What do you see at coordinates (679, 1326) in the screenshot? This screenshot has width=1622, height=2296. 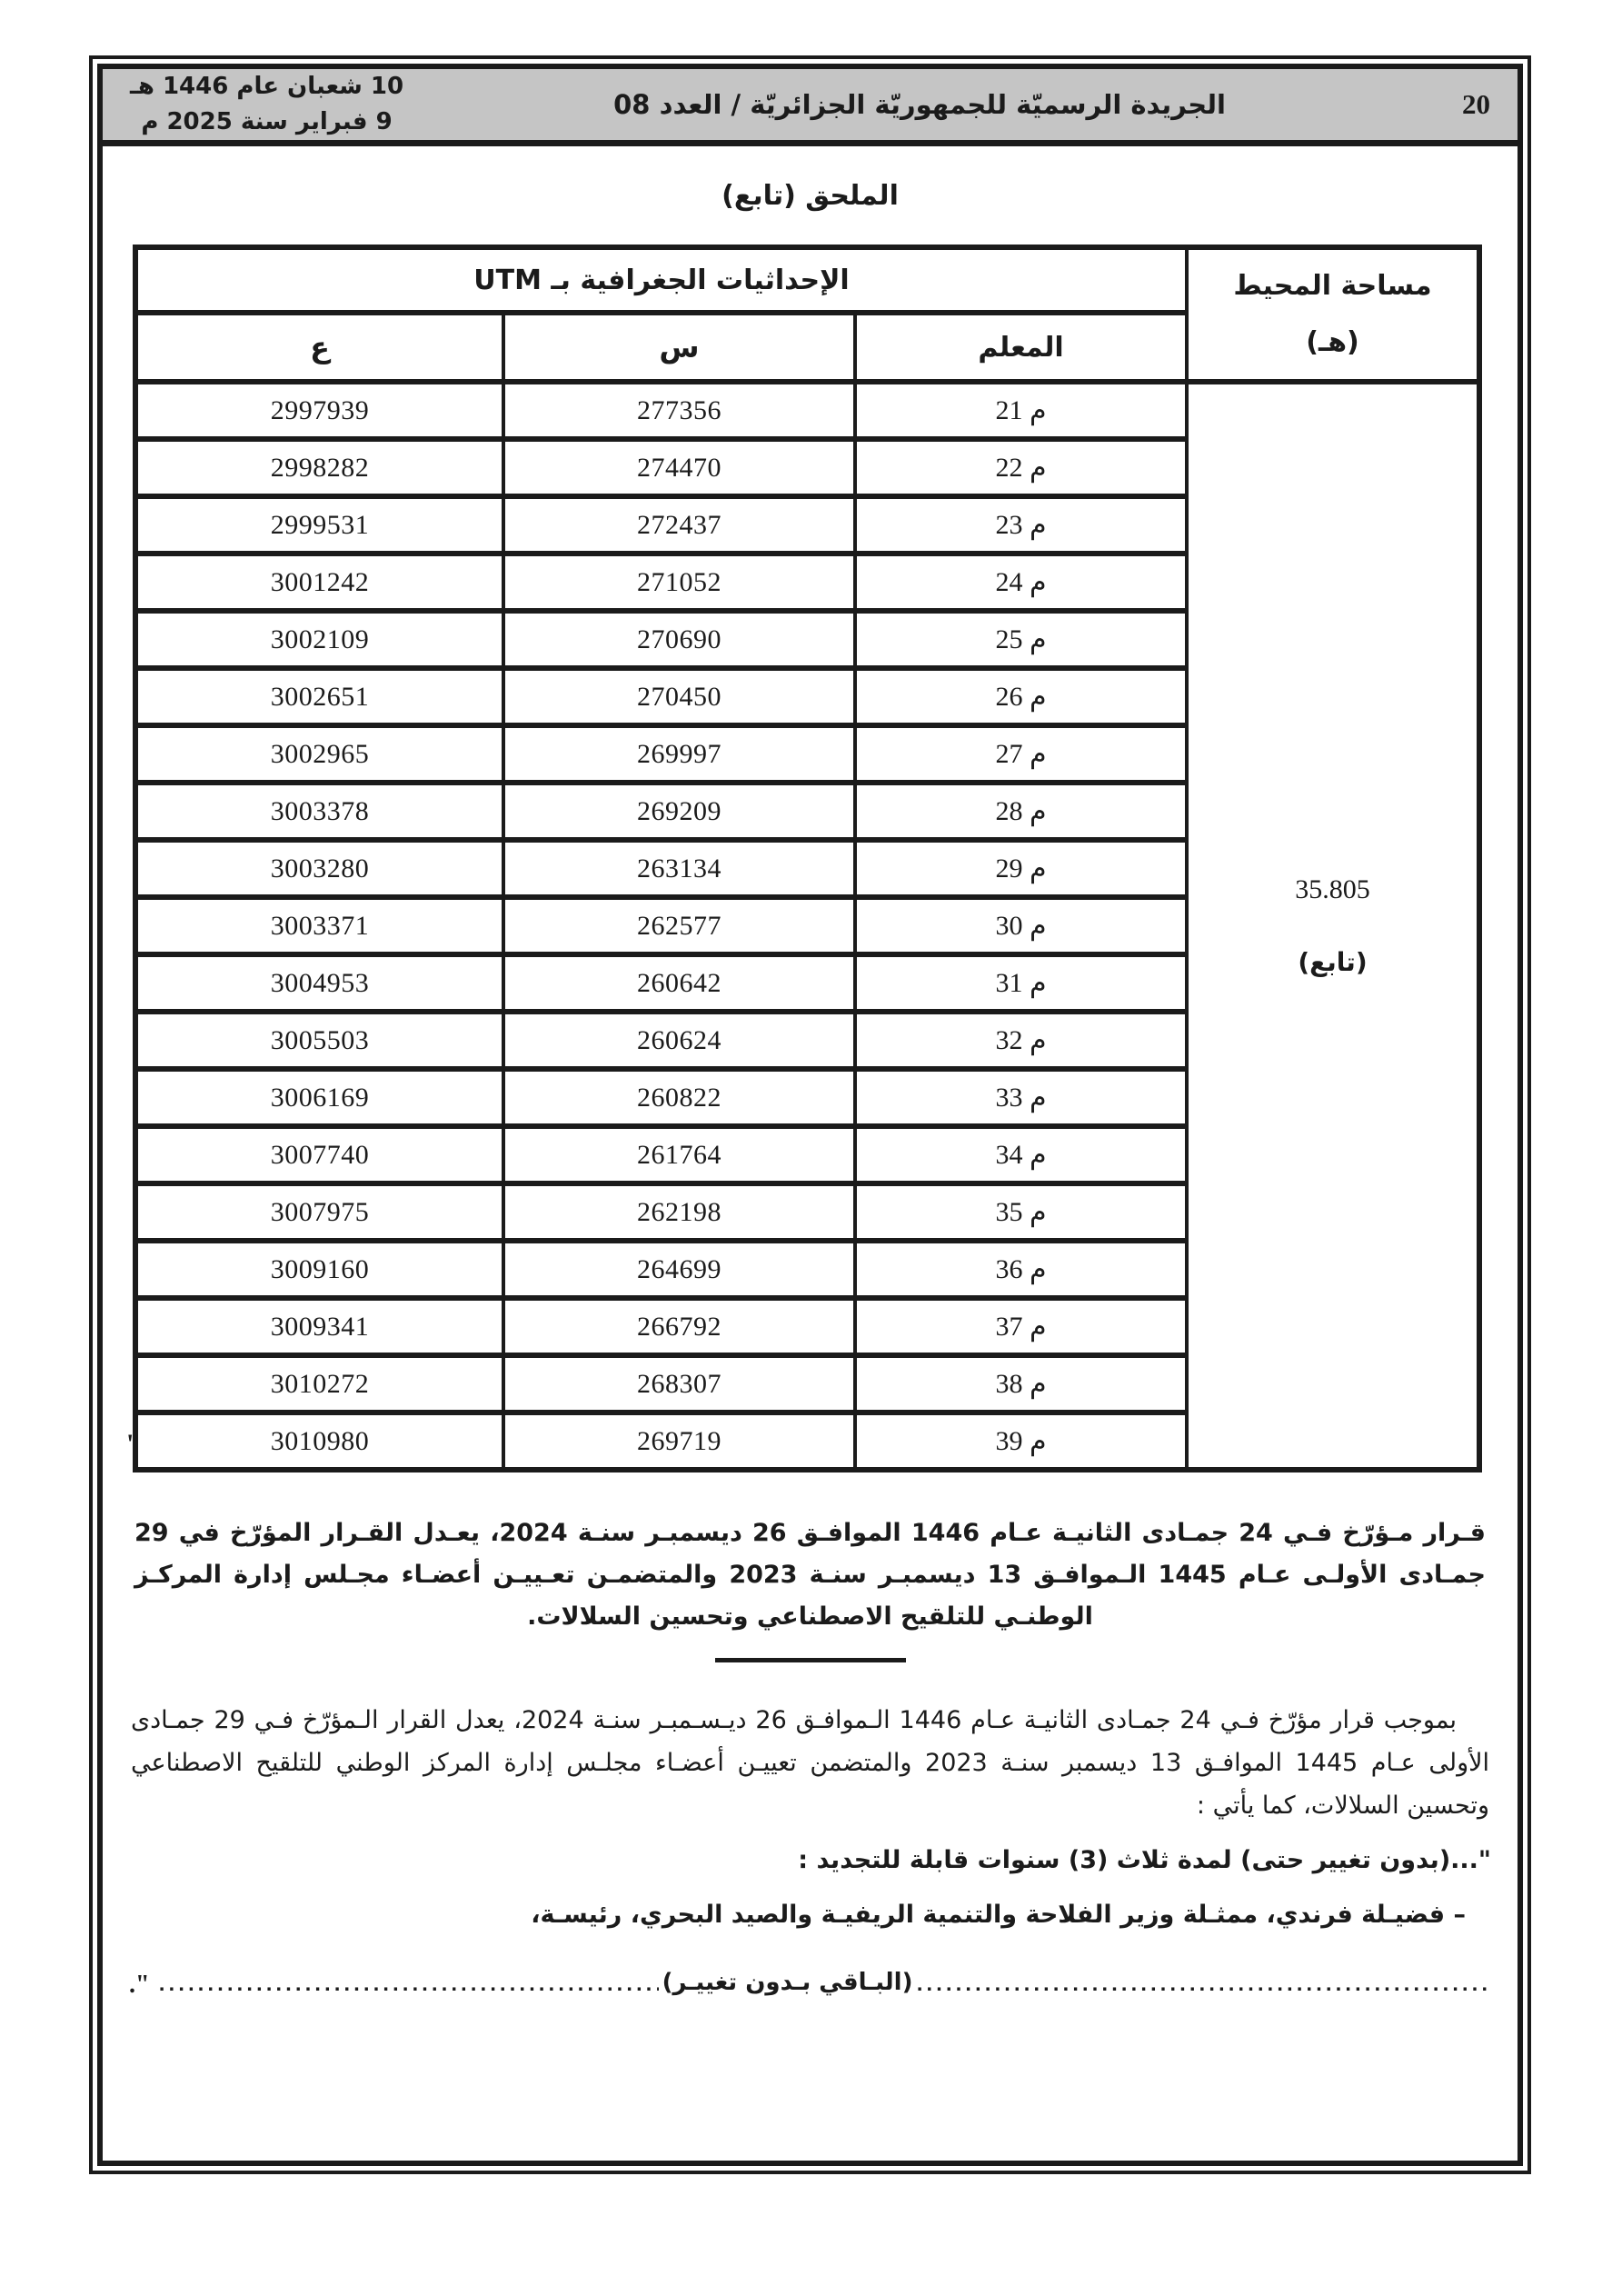 I see `x-cell: 266792` at bounding box center [679, 1326].